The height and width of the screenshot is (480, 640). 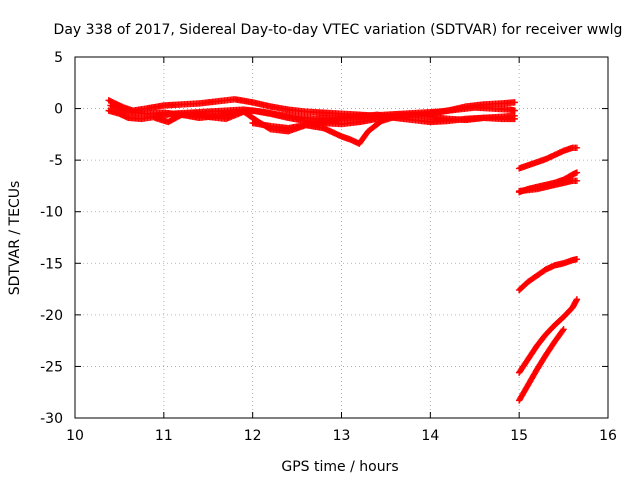 I want to click on y-tick-label: -25, so click(x=51, y=367).